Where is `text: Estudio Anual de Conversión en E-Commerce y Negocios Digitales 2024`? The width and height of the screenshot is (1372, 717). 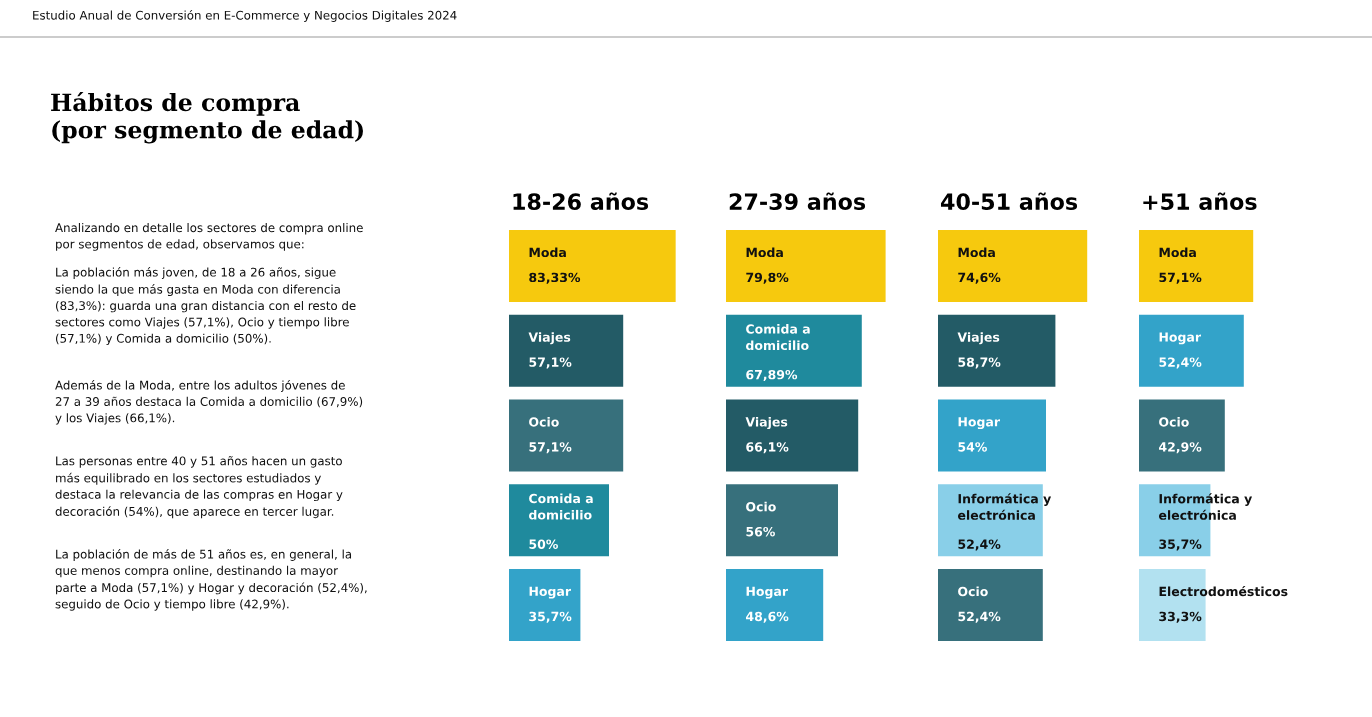
text: Estudio Anual de Conversión en E-Commerce y Negocios Digitales 2024 is located at coordinates (245, 16).